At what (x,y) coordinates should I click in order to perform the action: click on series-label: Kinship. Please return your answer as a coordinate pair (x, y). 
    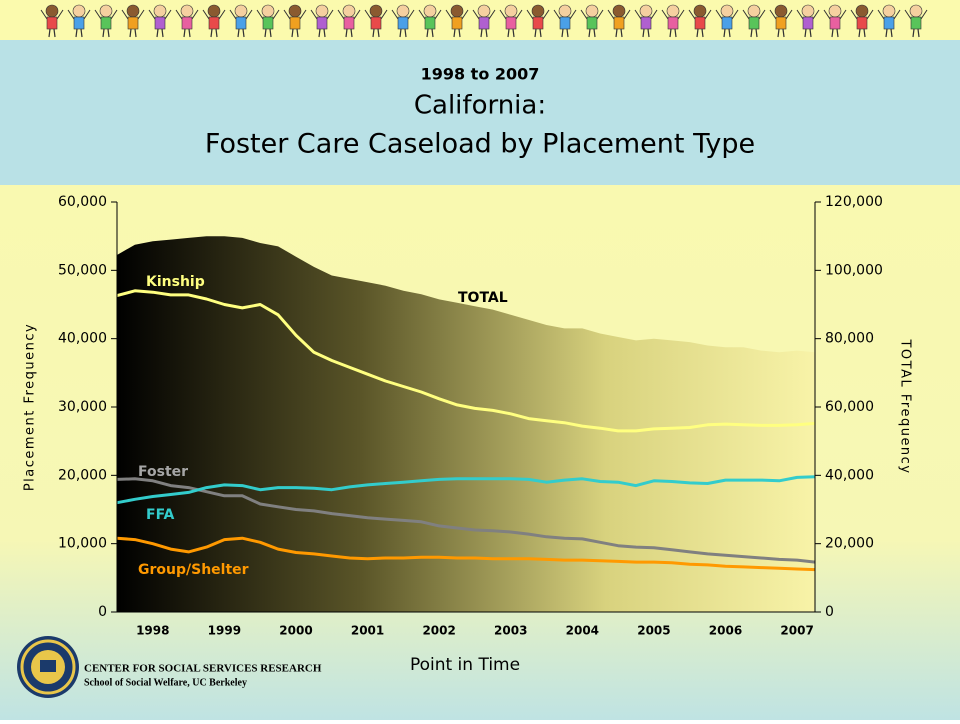
    Looking at the image, I should click on (175, 282).